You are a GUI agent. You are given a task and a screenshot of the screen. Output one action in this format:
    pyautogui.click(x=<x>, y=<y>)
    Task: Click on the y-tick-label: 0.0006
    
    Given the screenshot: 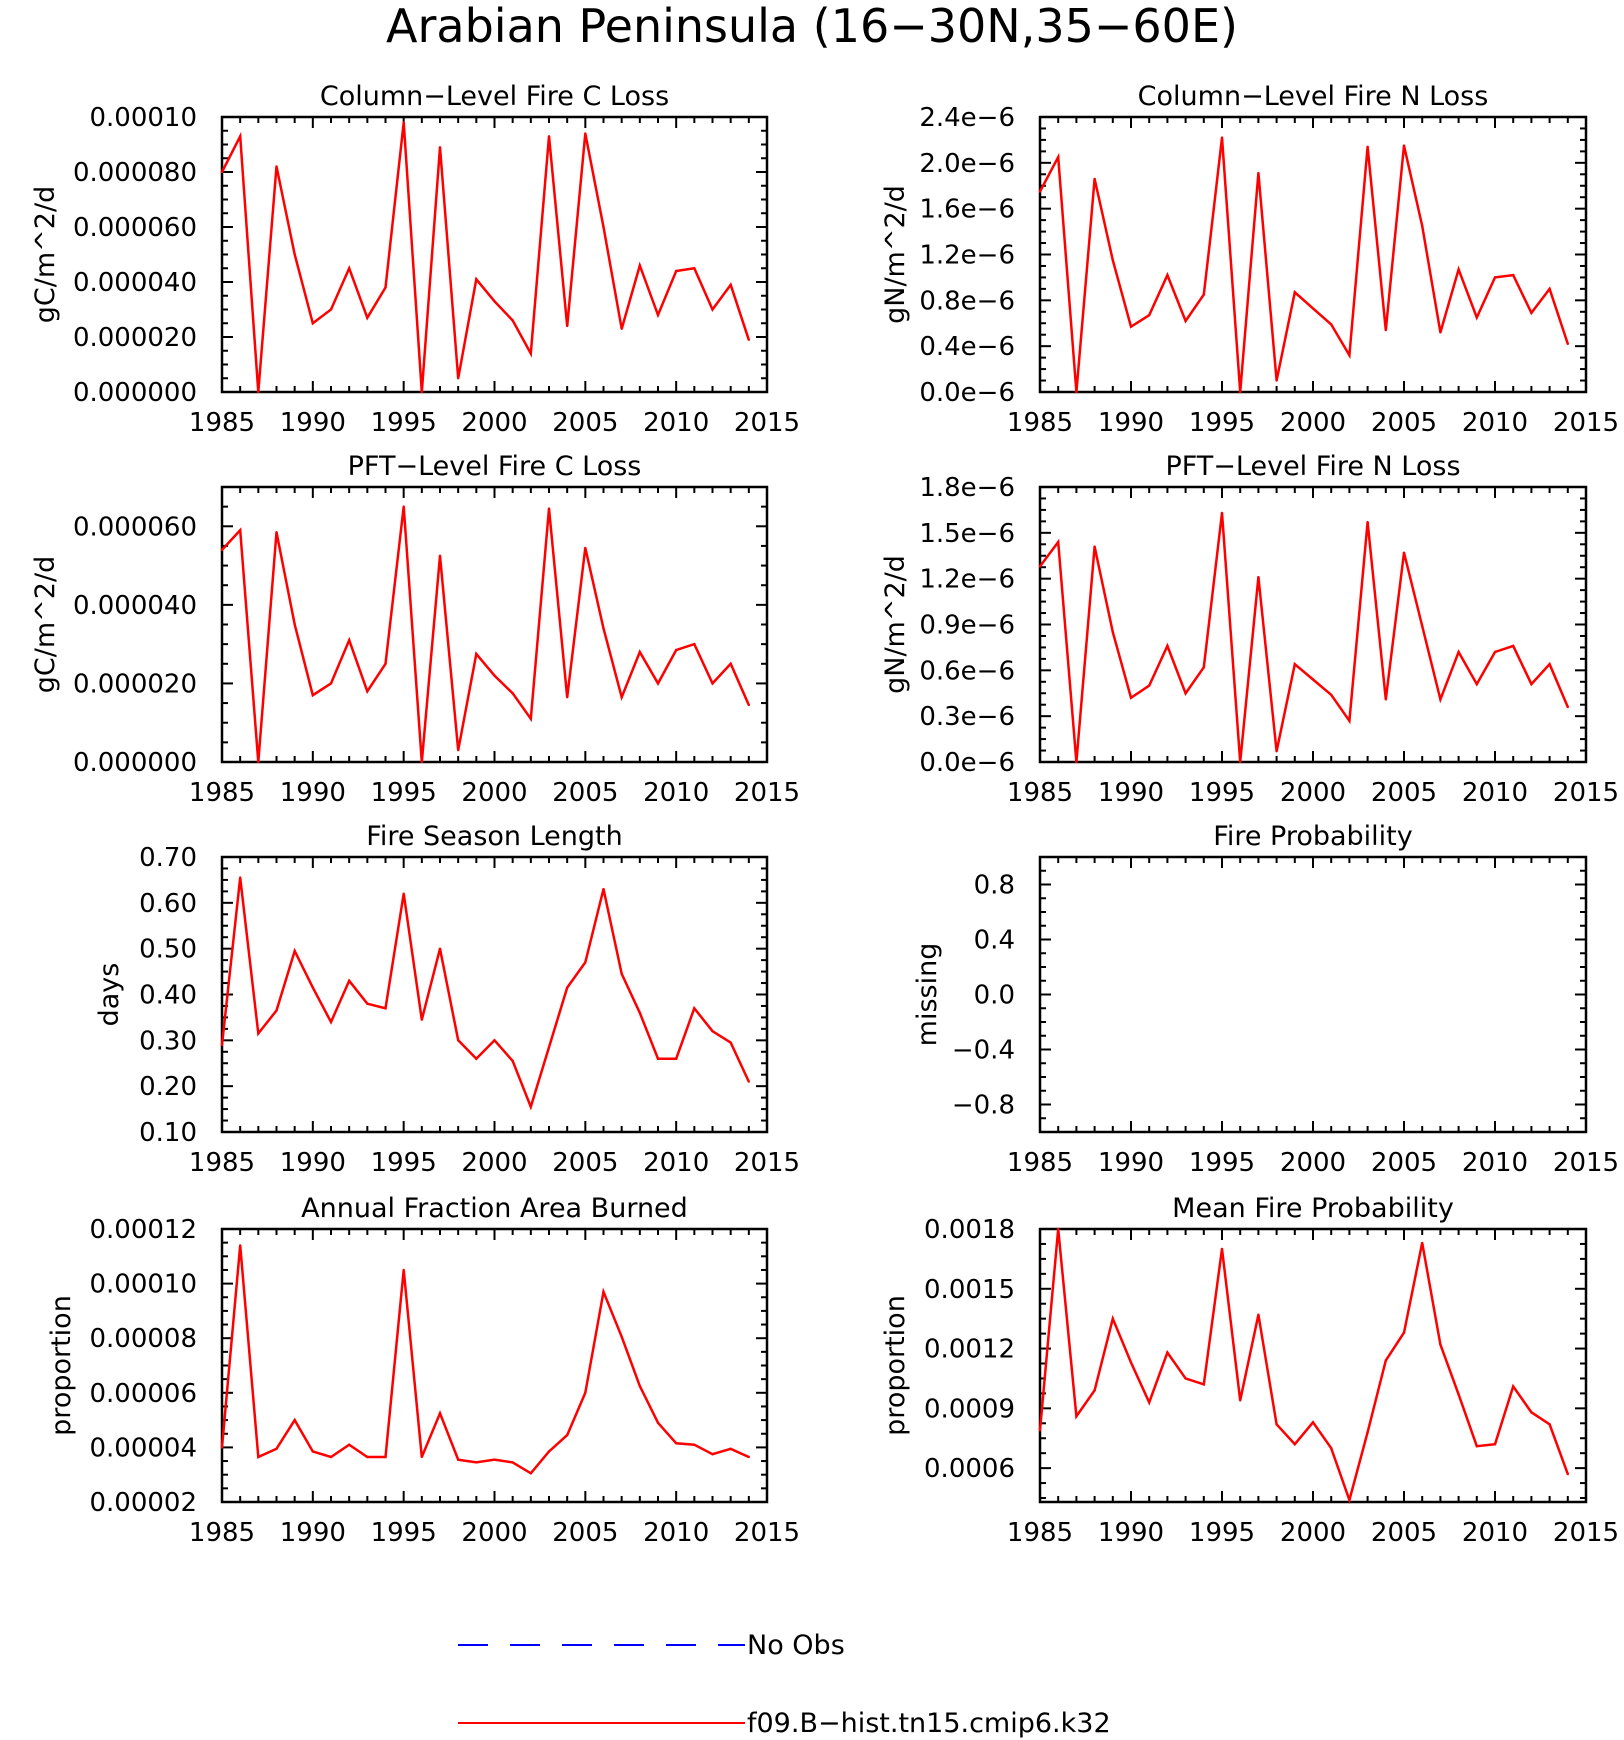 What is the action you would take?
    pyautogui.click(x=969, y=1469)
    